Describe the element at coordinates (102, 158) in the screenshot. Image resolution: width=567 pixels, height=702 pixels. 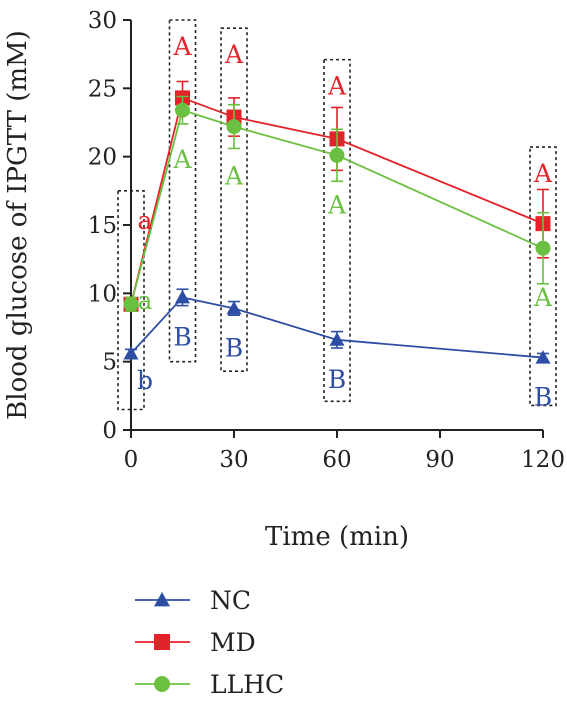
I see `y-tick-label: 20` at that location.